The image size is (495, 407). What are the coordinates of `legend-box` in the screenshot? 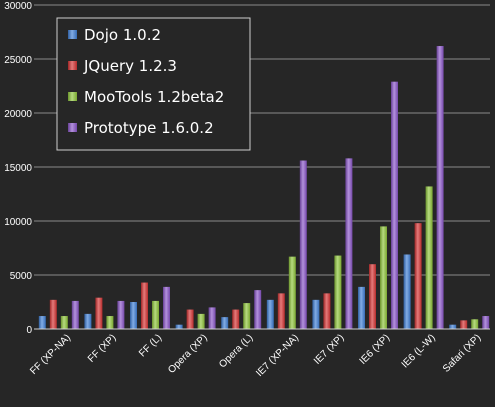 It's located at (153, 84).